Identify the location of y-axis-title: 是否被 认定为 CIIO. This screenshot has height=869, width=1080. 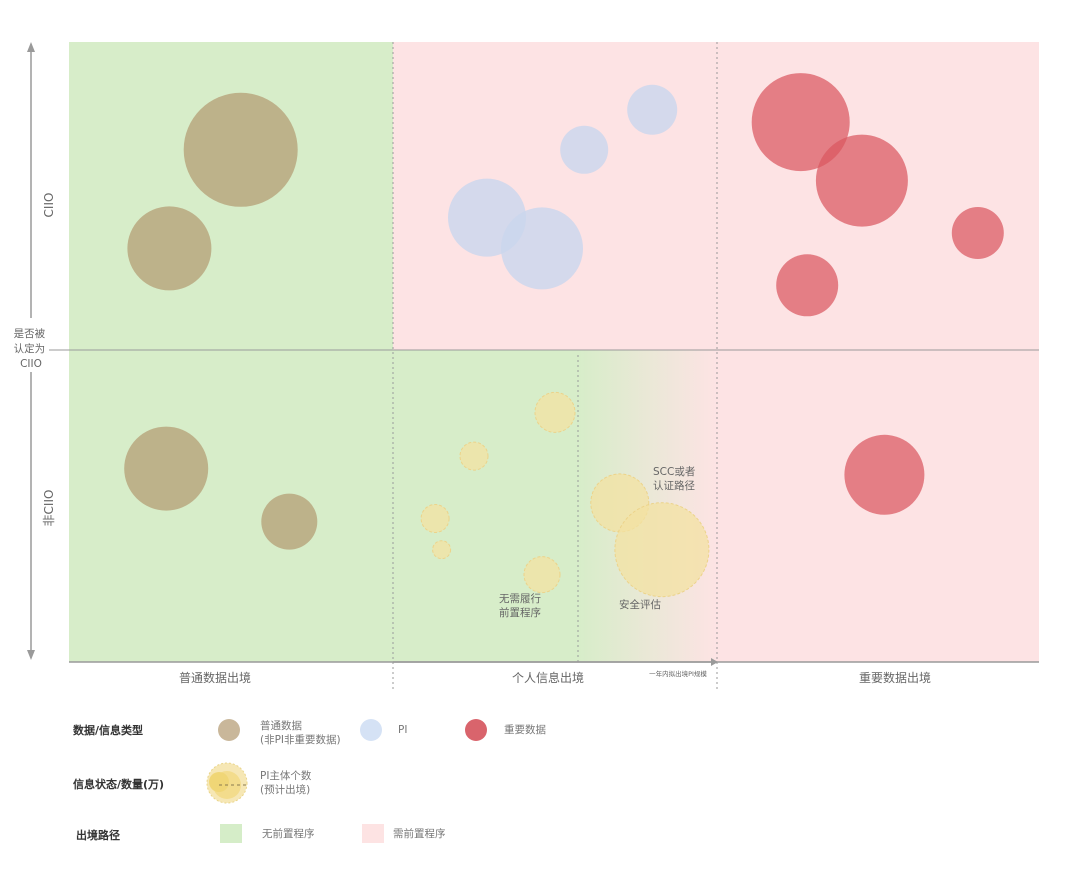
(31, 348).